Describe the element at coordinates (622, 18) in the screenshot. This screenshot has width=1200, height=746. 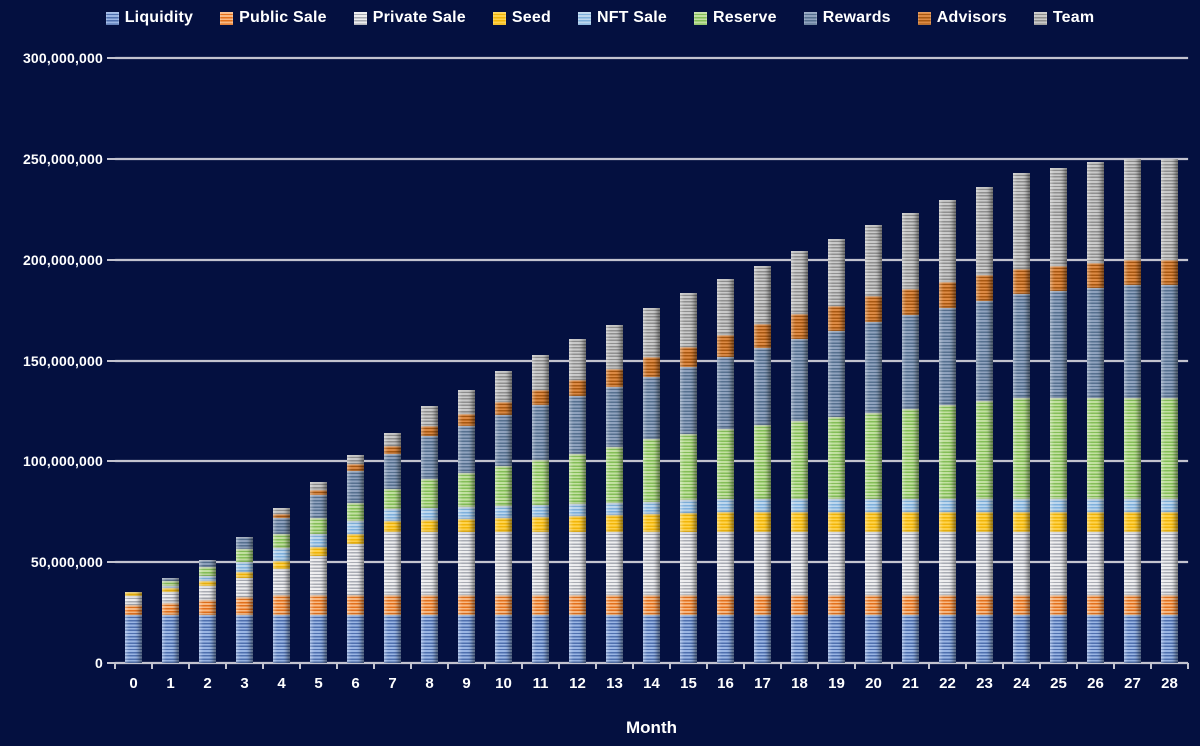
I see `legend-item-nft-sale: NFT Sale` at that location.